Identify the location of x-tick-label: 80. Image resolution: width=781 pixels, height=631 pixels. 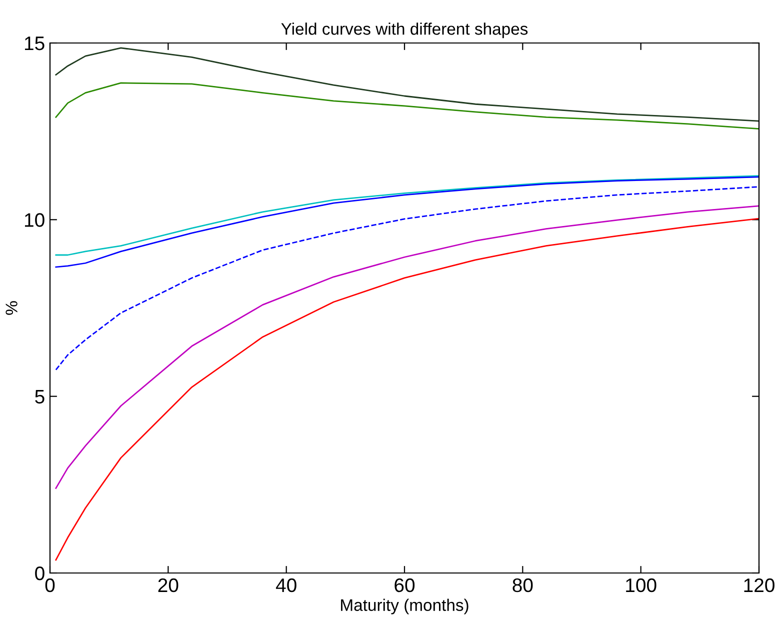
(522, 585).